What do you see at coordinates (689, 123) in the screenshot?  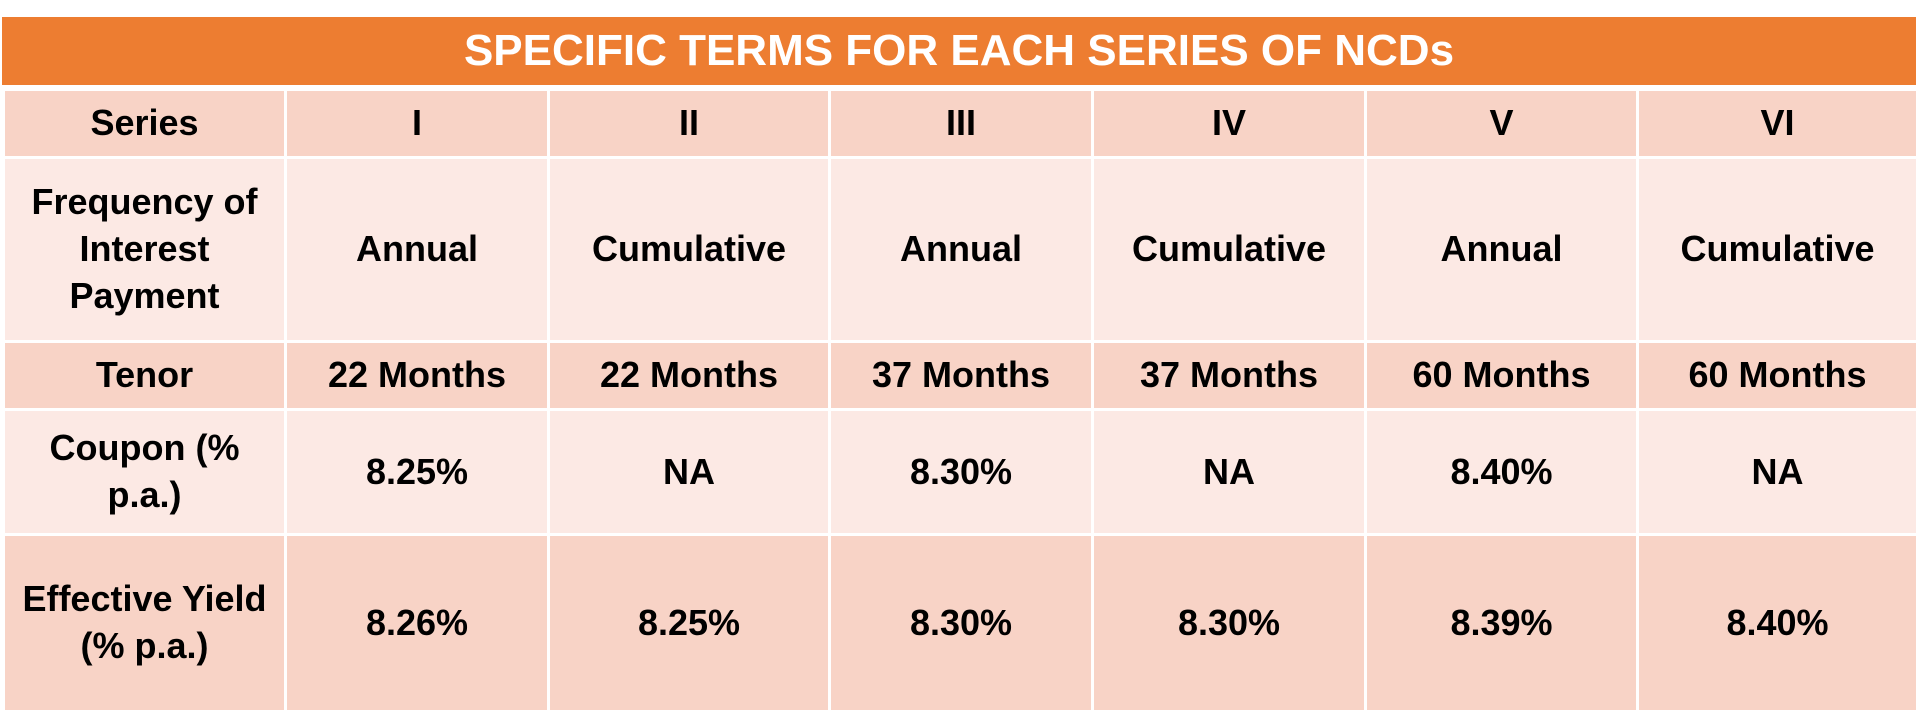 I see `cell: II` at bounding box center [689, 123].